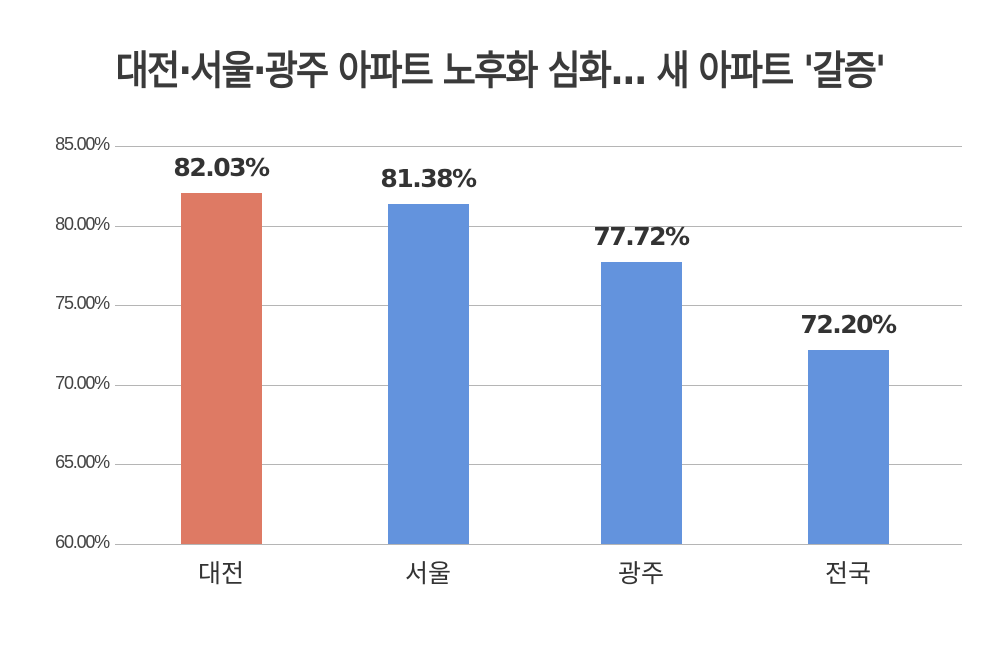  I want to click on y-tick-label: 60.00%, so click(82, 542).